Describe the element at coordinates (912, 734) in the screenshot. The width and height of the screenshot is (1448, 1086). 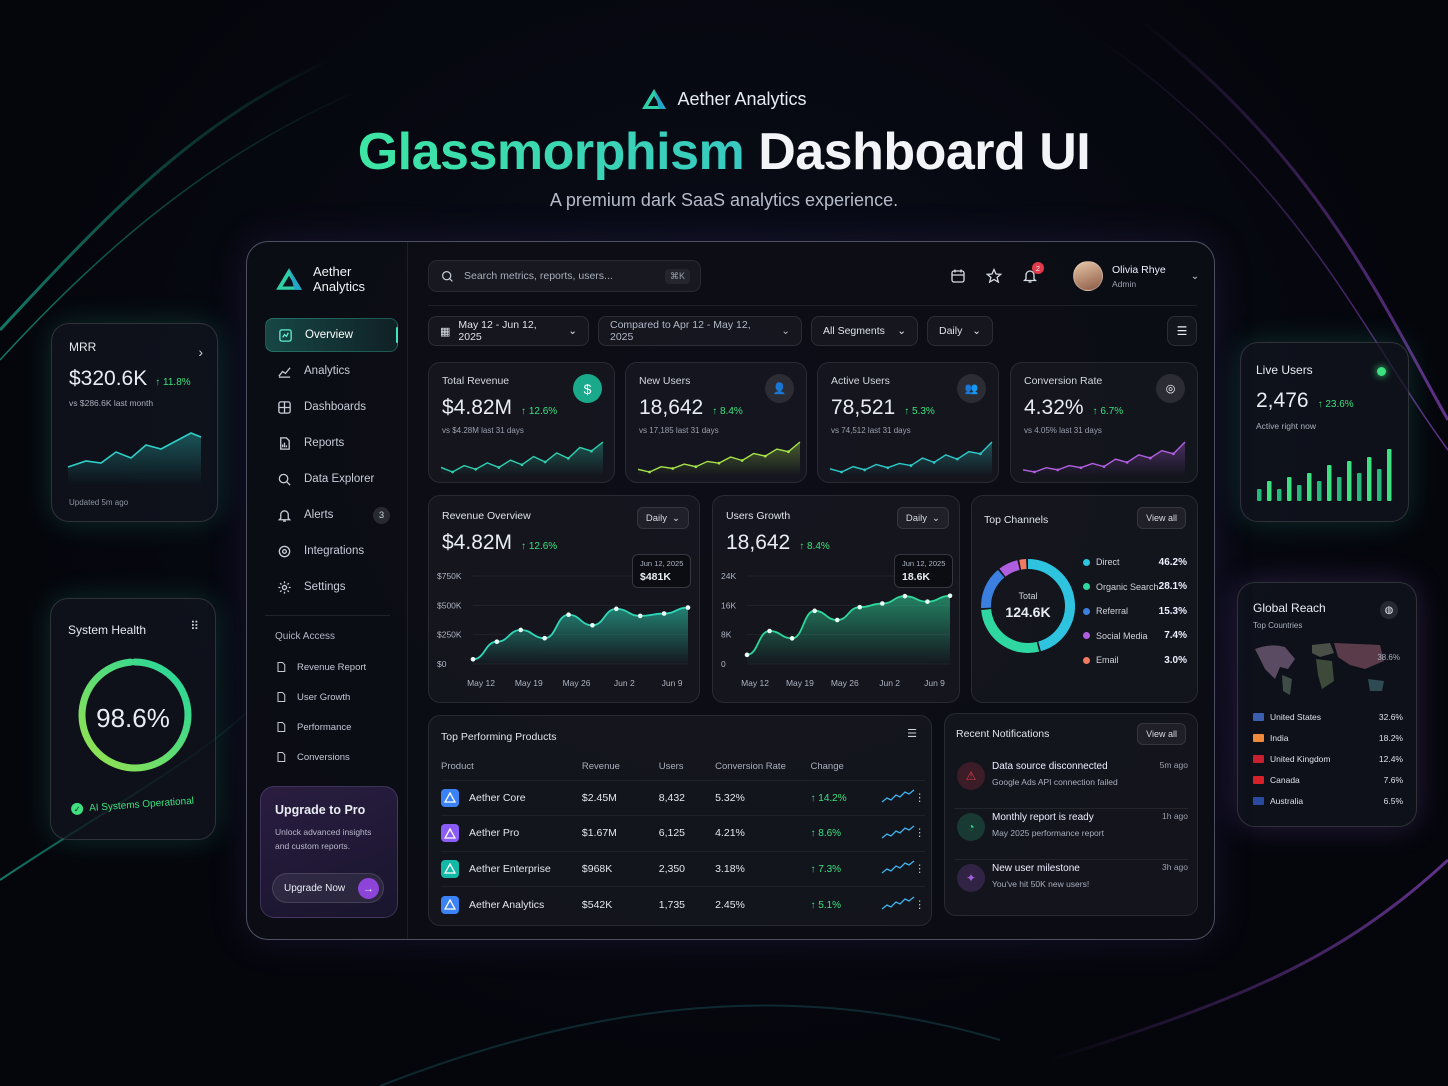
I see `list-icon: ☰` at that location.